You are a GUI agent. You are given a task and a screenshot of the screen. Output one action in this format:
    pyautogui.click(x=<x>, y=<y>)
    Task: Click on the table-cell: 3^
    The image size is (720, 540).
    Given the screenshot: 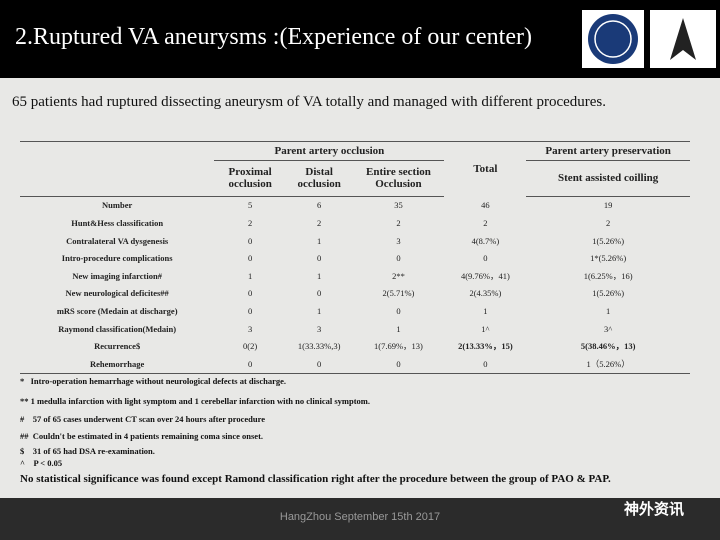 What is the action you would take?
    pyautogui.click(x=608, y=328)
    